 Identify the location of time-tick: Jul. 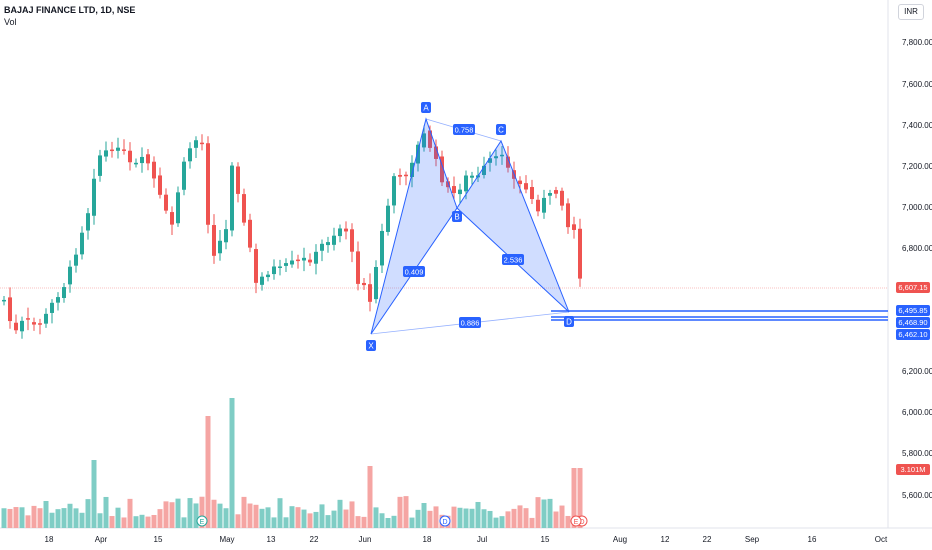
(482, 539).